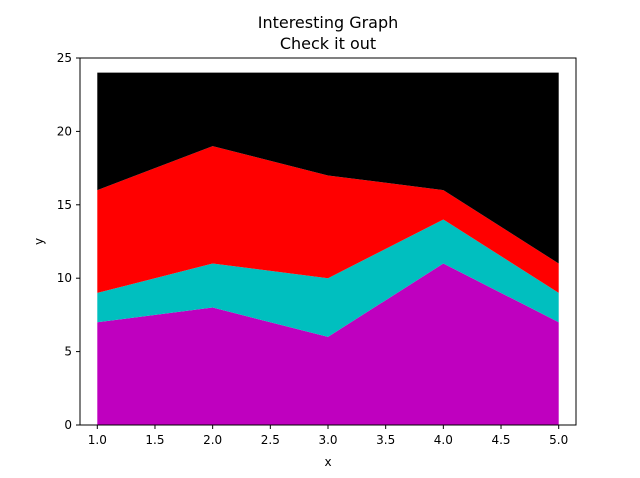 Image resolution: width=640 pixels, height=478 pixels. Describe the element at coordinates (64, 278) in the screenshot. I see `y-tick-label: 10` at that location.